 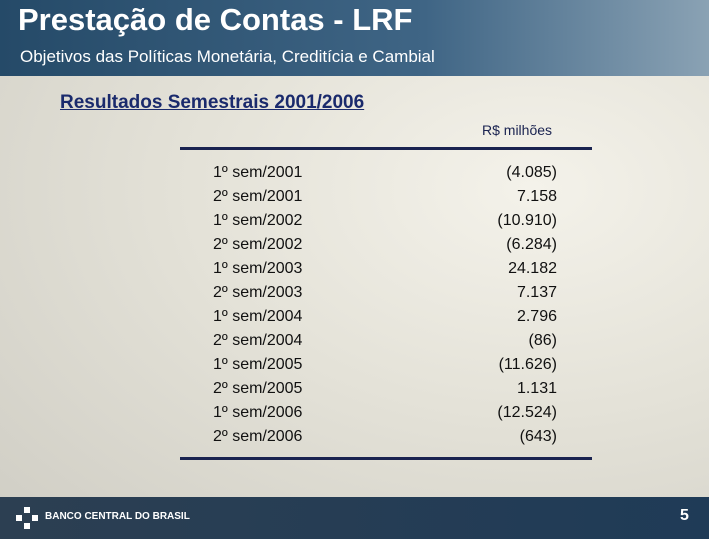 I want to click on footer-band, so click(x=354, y=518).